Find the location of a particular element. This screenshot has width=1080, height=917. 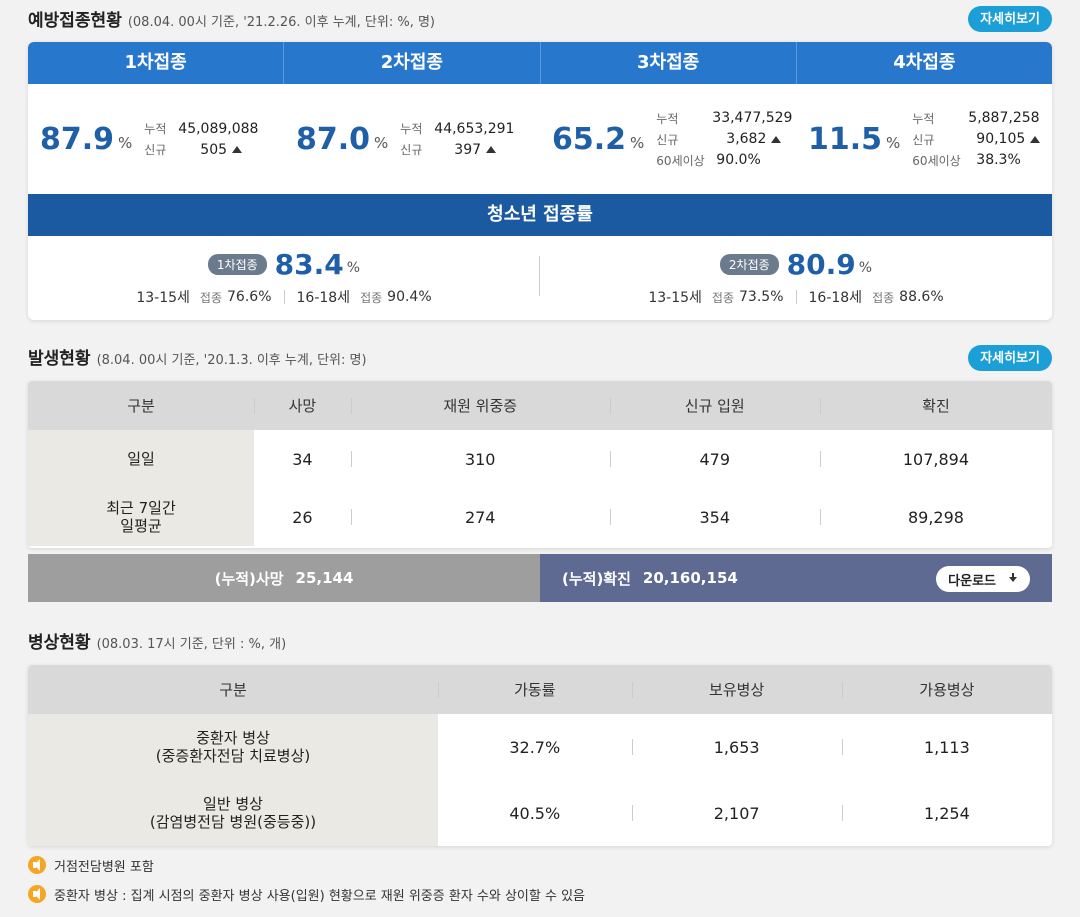

table-cell: 354 is located at coordinates (714, 517).